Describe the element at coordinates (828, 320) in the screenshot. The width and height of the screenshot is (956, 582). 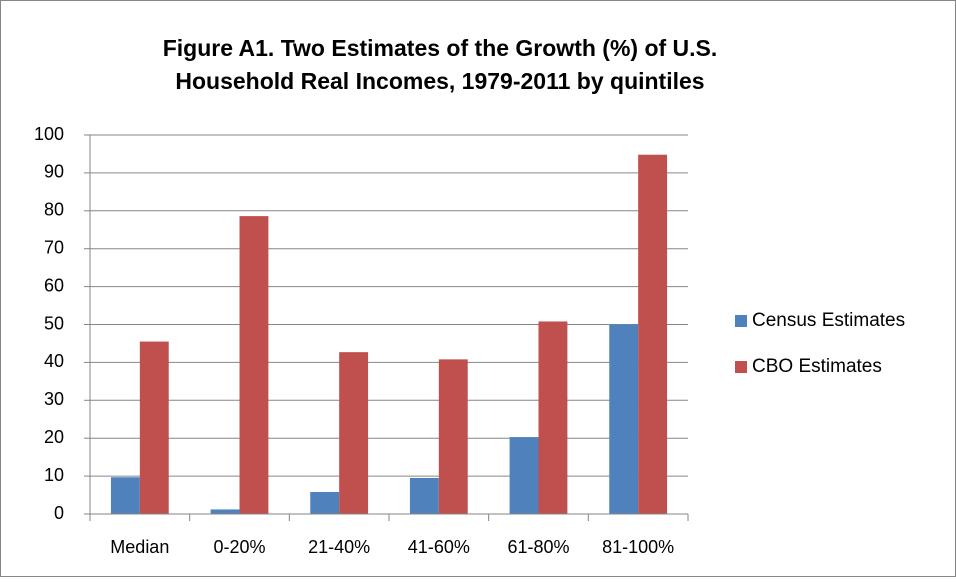
I see `legend-label: Census Estimates` at that location.